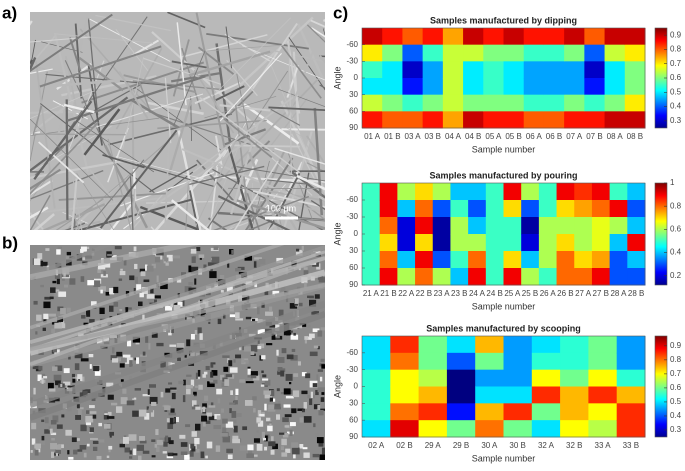 The image size is (685, 471). What do you see at coordinates (392, 136) in the screenshot?
I see `x-tick-label: 01 B` at bounding box center [392, 136].